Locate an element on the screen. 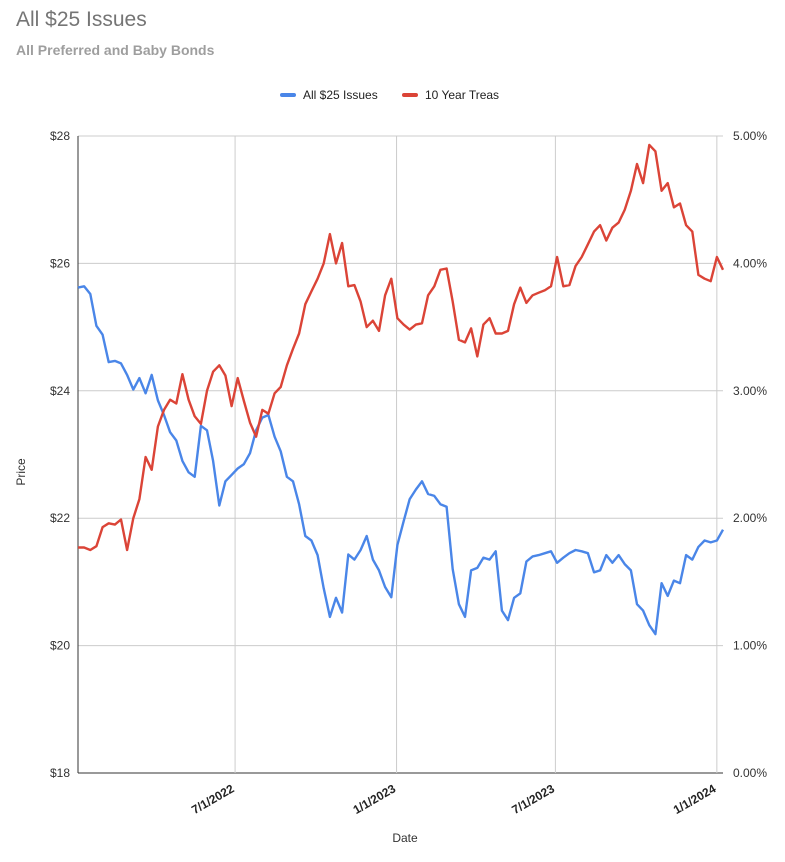 This screenshot has height=862, width=785. legend-label: 10 Year Treas is located at coordinates (462, 95).